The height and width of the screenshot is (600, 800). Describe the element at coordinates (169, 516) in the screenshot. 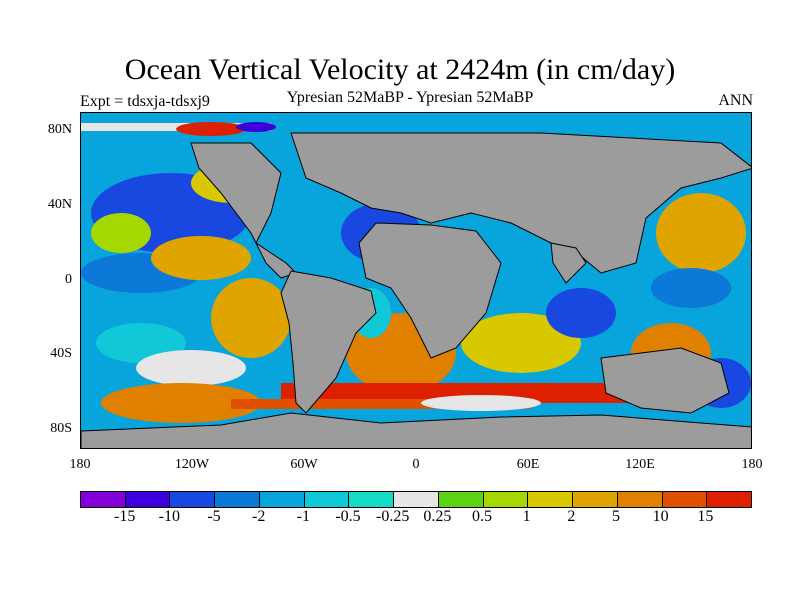

I see `colorbar-label: -10` at that location.